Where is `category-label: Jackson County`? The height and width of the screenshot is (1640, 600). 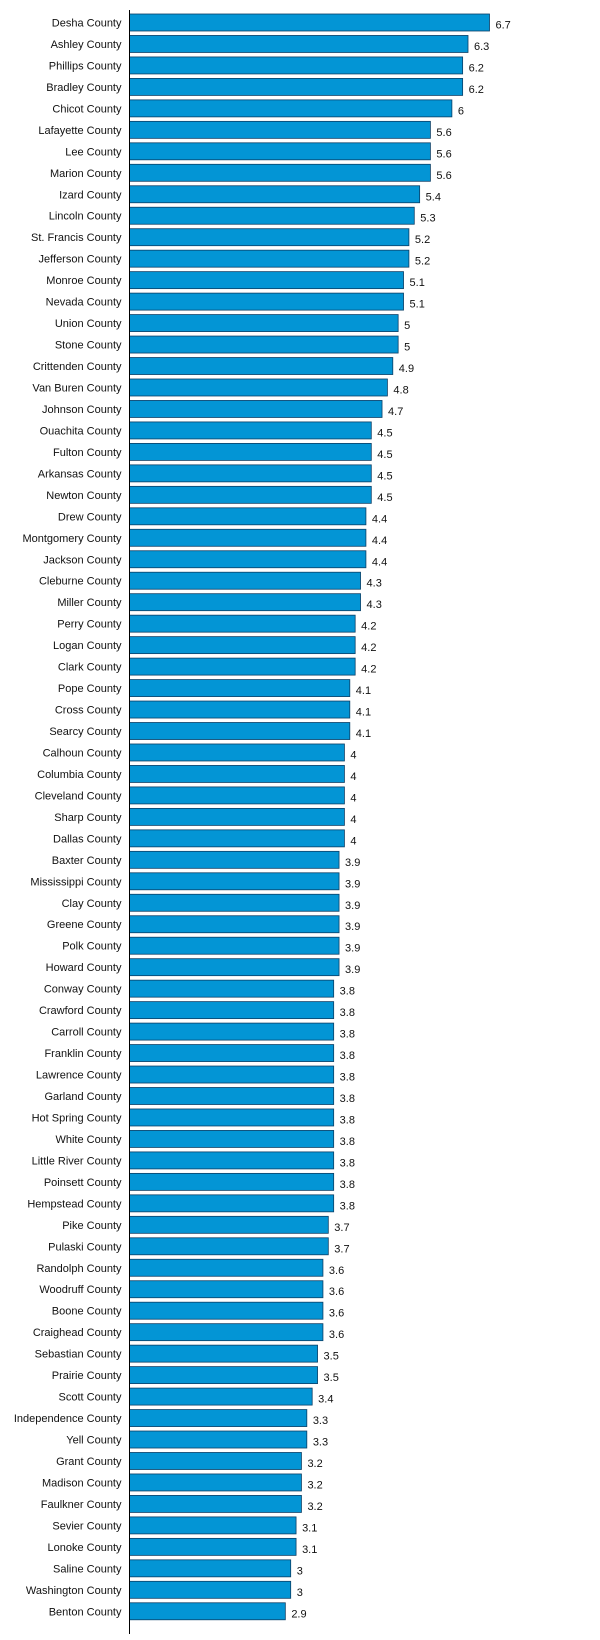 category-label: Jackson County is located at coordinates (82, 560).